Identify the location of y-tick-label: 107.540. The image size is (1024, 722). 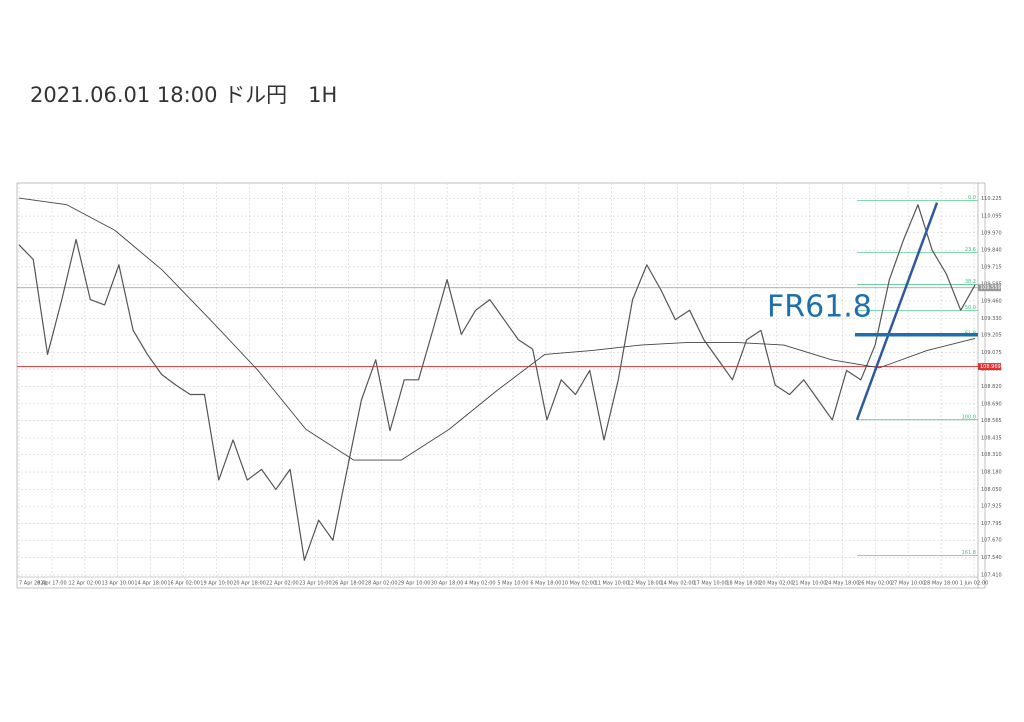
(991, 558).